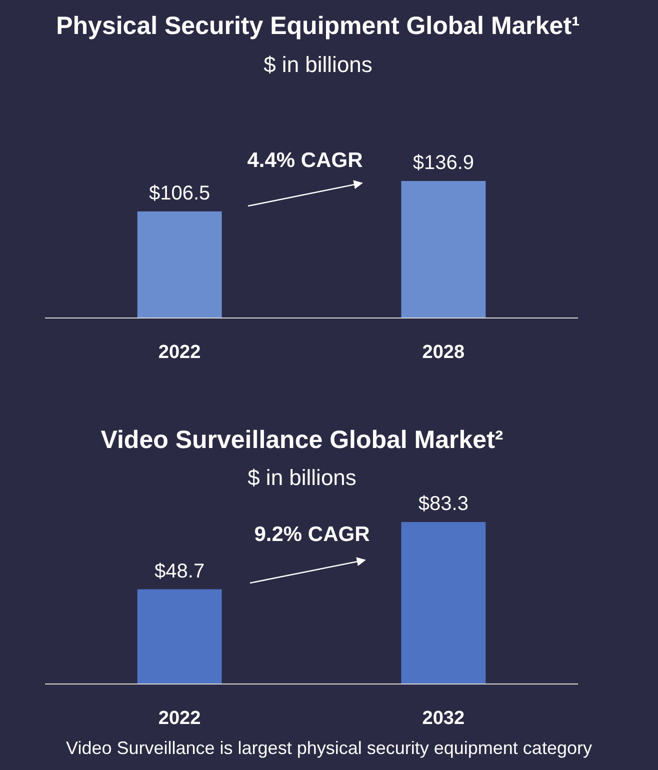 The image size is (658, 770). What do you see at coordinates (443, 352) in the screenshot?
I see `x-tick-label: 2028` at bounding box center [443, 352].